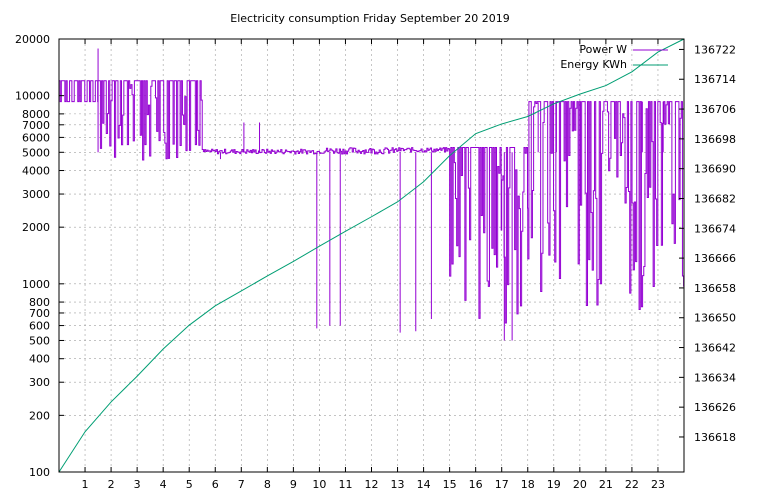  I want to click on y-tick-label: 100, so click(39, 472).